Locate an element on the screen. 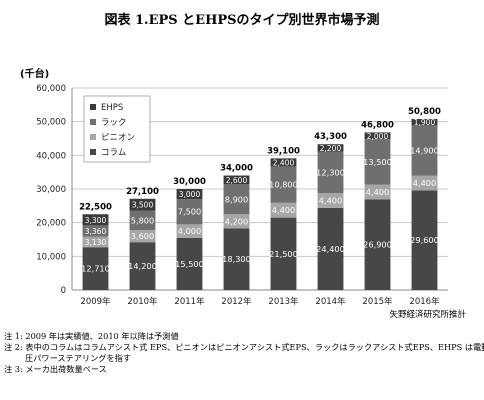  data-label: 14,900 is located at coordinates (424, 150).